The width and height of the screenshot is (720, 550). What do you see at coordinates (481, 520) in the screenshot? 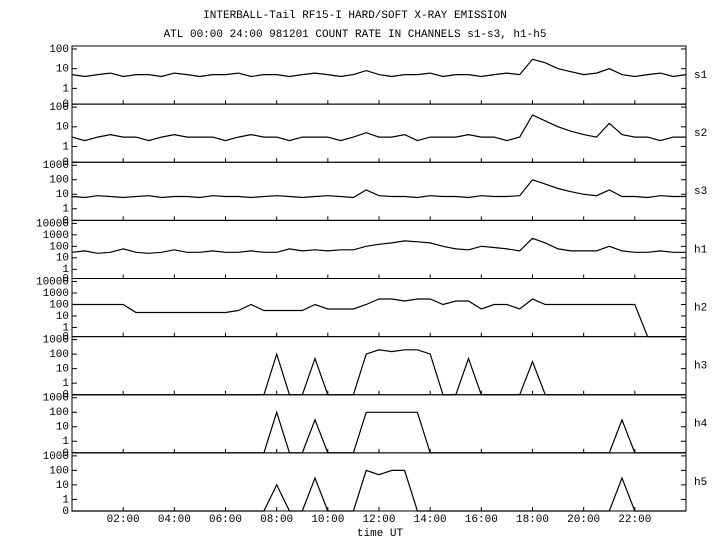
I see `x-tick-label: 16:00` at bounding box center [481, 520].